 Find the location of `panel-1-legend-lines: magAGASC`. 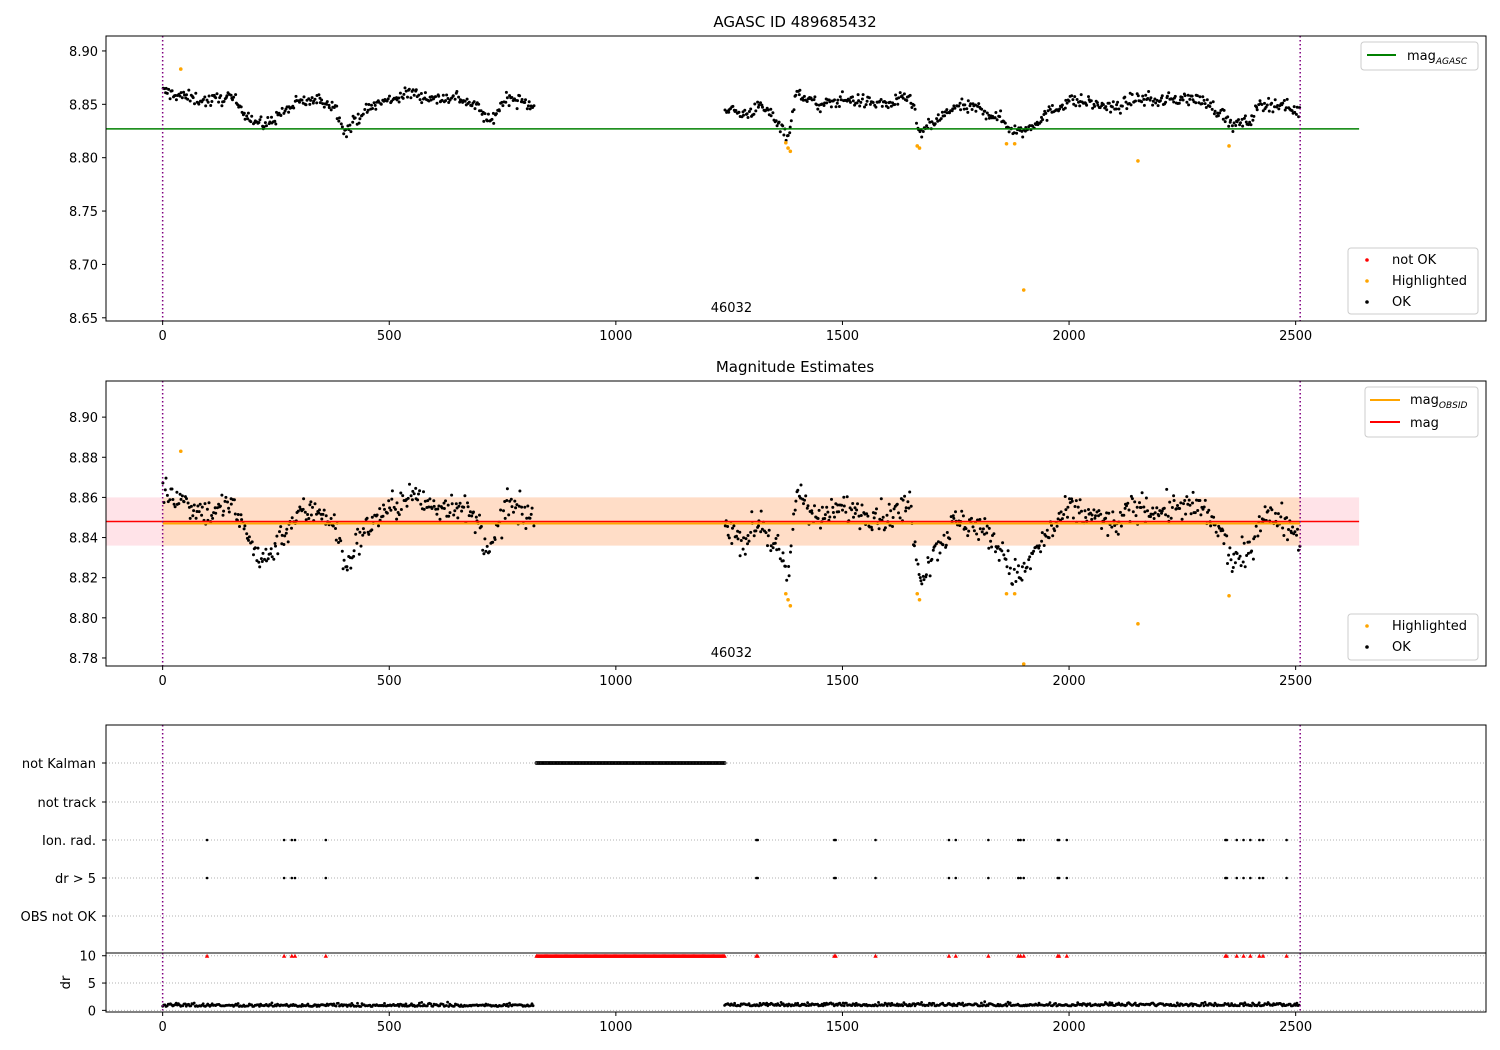

panel-1-legend-lines: magAGASC is located at coordinates (1419, 56).